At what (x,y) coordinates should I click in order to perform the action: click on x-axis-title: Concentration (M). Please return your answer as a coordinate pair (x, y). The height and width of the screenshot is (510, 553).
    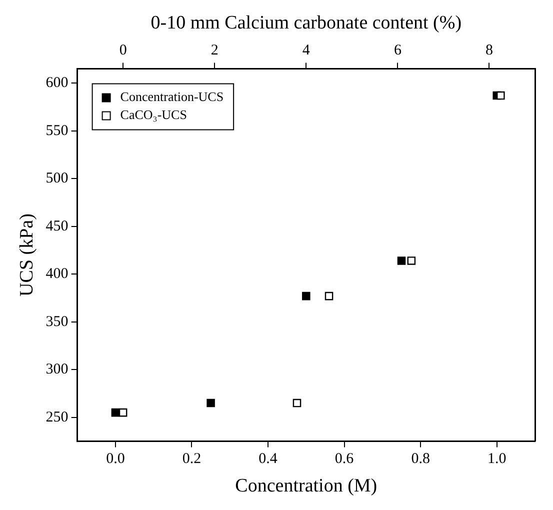
    Looking at the image, I should click on (306, 486).